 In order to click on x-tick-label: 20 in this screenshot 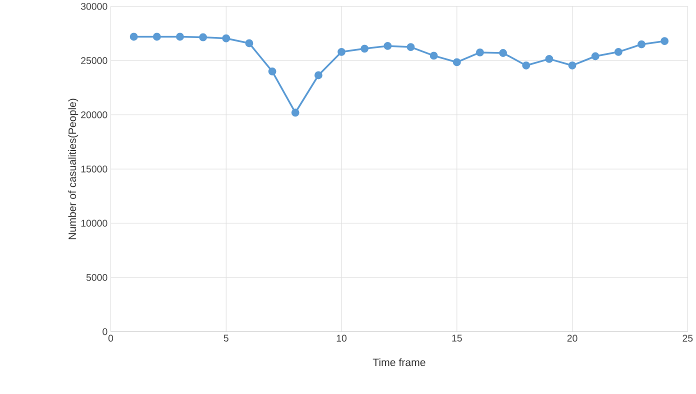, I will do `click(572, 338)`.